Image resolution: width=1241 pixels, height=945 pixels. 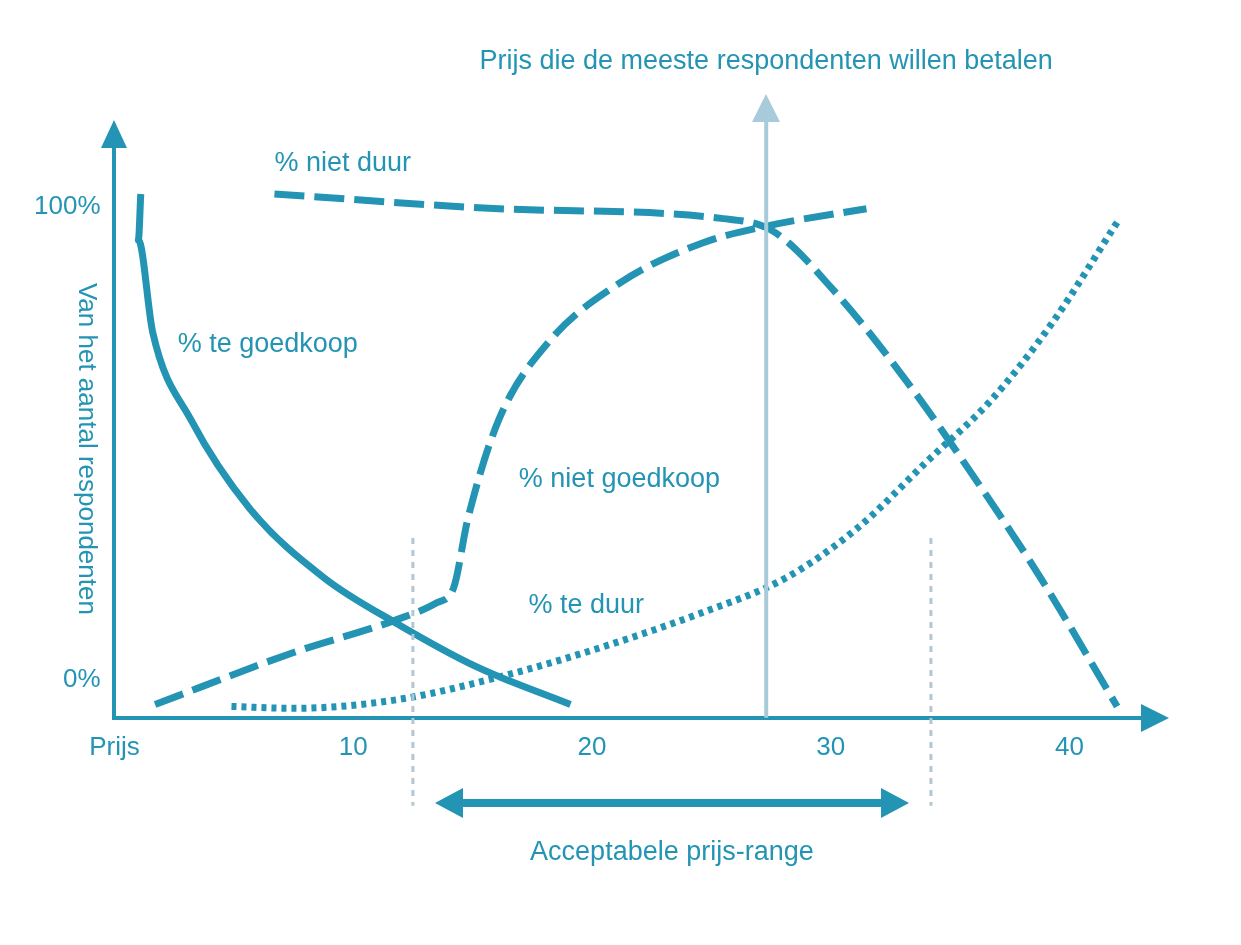 What do you see at coordinates (592, 745) in the screenshot?
I see `x-tick-label: 20` at bounding box center [592, 745].